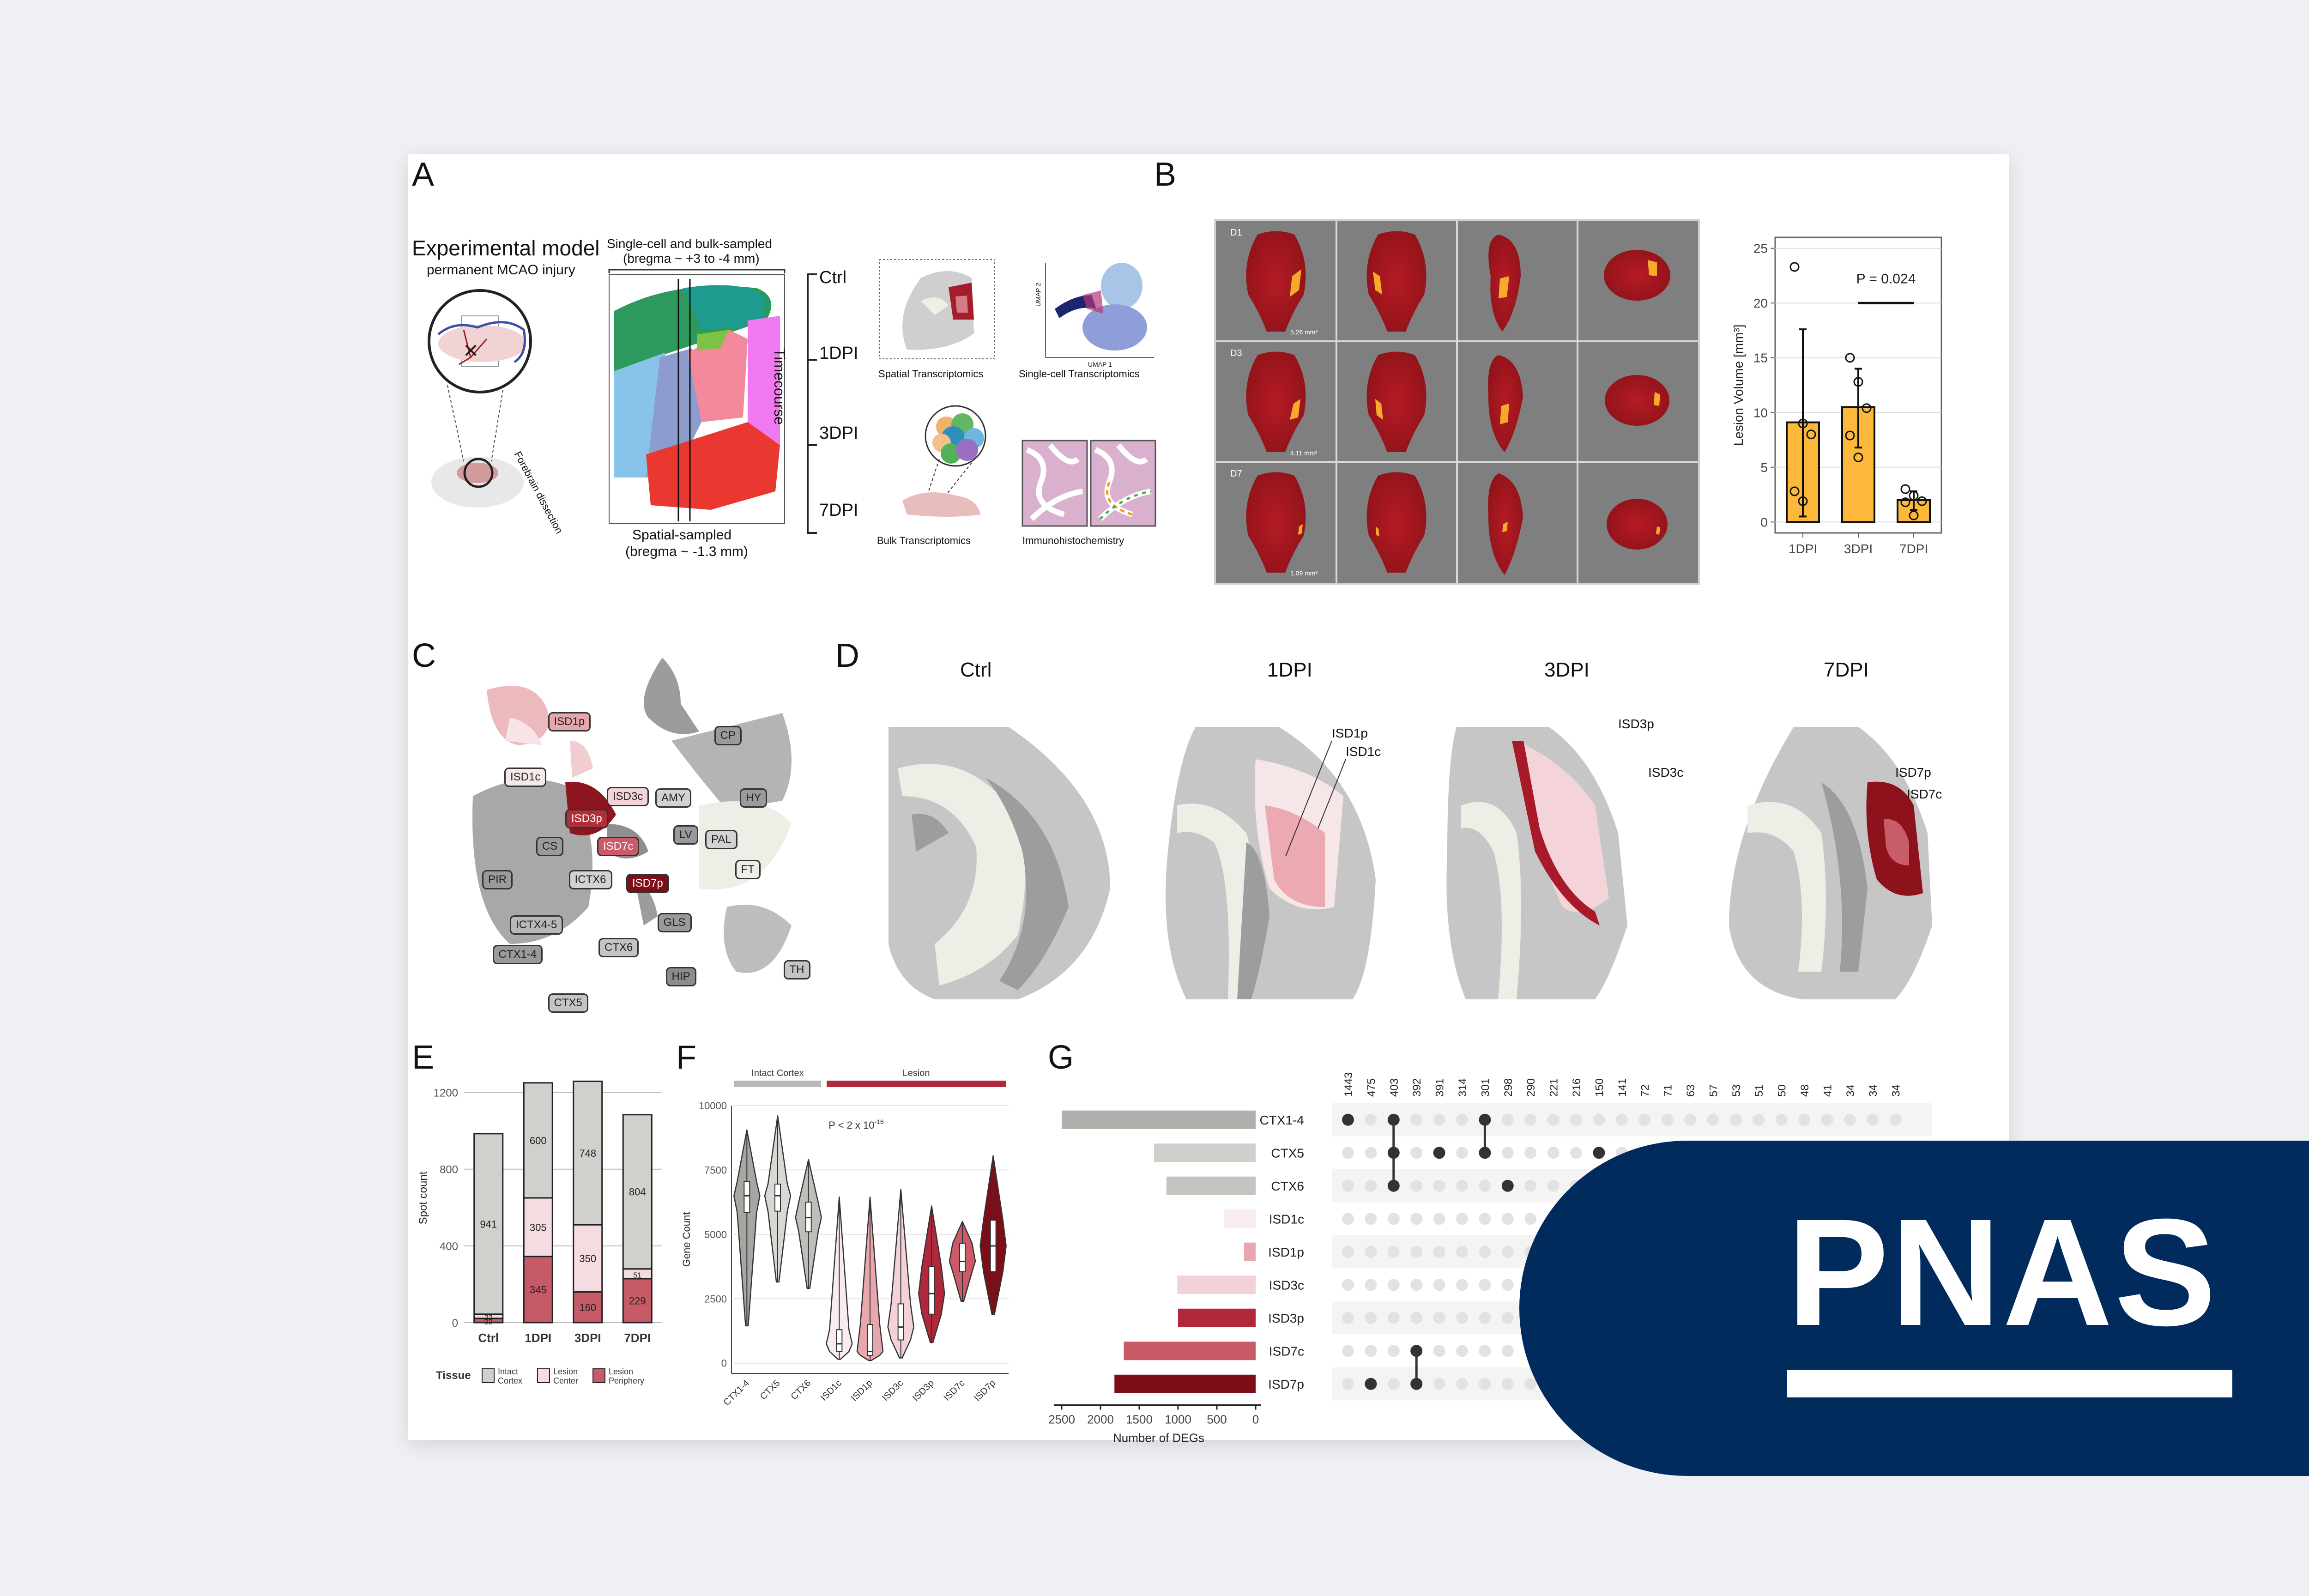 This screenshot has width=2309, height=1596. Describe the element at coordinates (1271, 863) in the screenshot. I see `spatial-section-1dpi` at that location.